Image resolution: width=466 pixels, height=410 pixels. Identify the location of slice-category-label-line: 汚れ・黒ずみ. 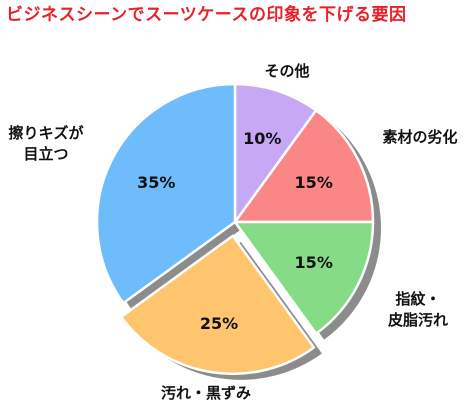
(206, 393).